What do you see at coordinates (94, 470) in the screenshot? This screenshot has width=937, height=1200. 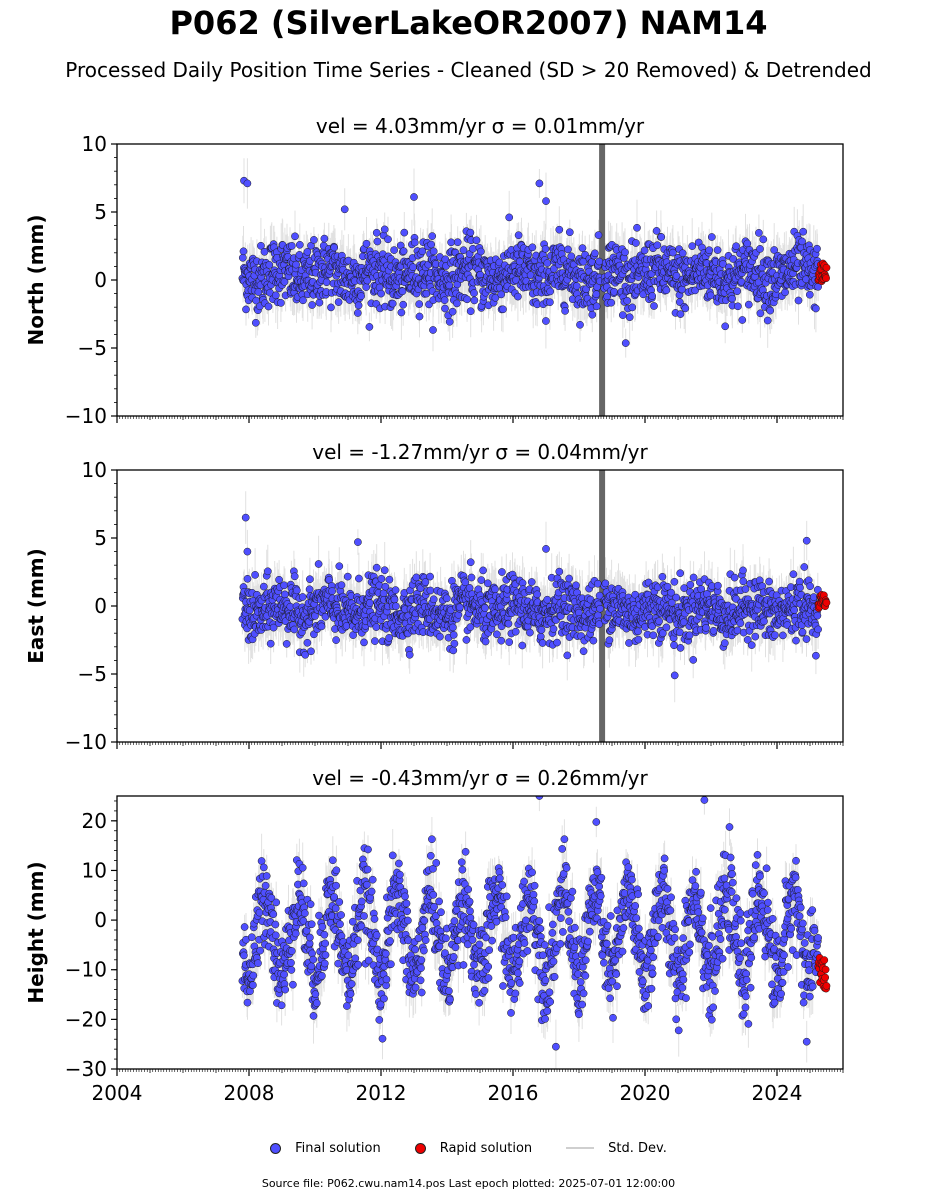 I see `y-tick-label: 10` at bounding box center [94, 470].